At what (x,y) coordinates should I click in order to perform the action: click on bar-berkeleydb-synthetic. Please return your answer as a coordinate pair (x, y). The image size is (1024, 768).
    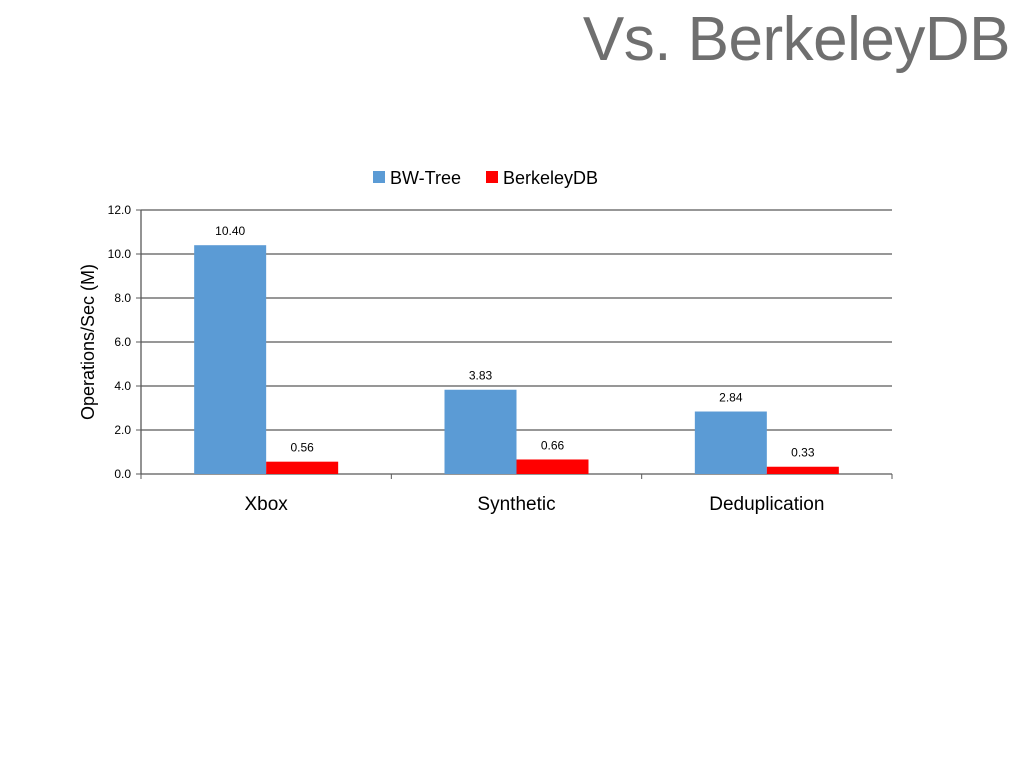
    Looking at the image, I should click on (552, 466).